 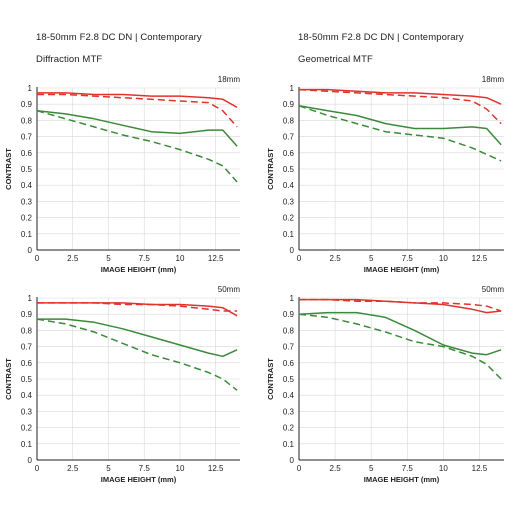 What do you see at coordinates (335, 59) in the screenshot?
I see `header-subtitle-right: Geometrical MTF` at bounding box center [335, 59].